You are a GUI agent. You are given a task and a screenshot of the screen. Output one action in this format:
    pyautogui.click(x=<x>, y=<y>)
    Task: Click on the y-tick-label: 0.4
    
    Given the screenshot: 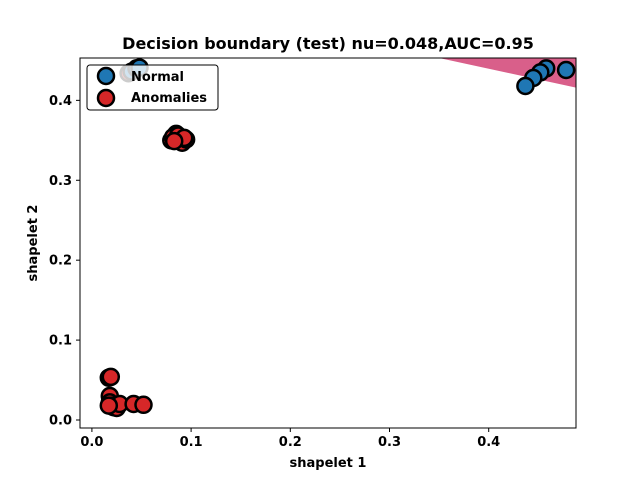 What is the action you would take?
    pyautogui.click(x=60, y=101)
    